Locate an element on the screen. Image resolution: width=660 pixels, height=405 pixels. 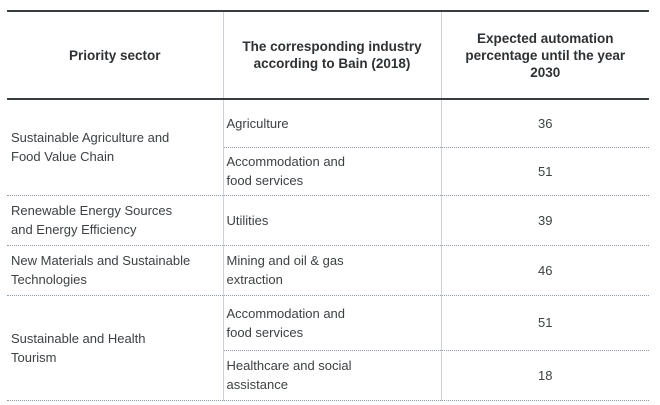
industry-cell: Utilities is located at coordinates (331, 220).